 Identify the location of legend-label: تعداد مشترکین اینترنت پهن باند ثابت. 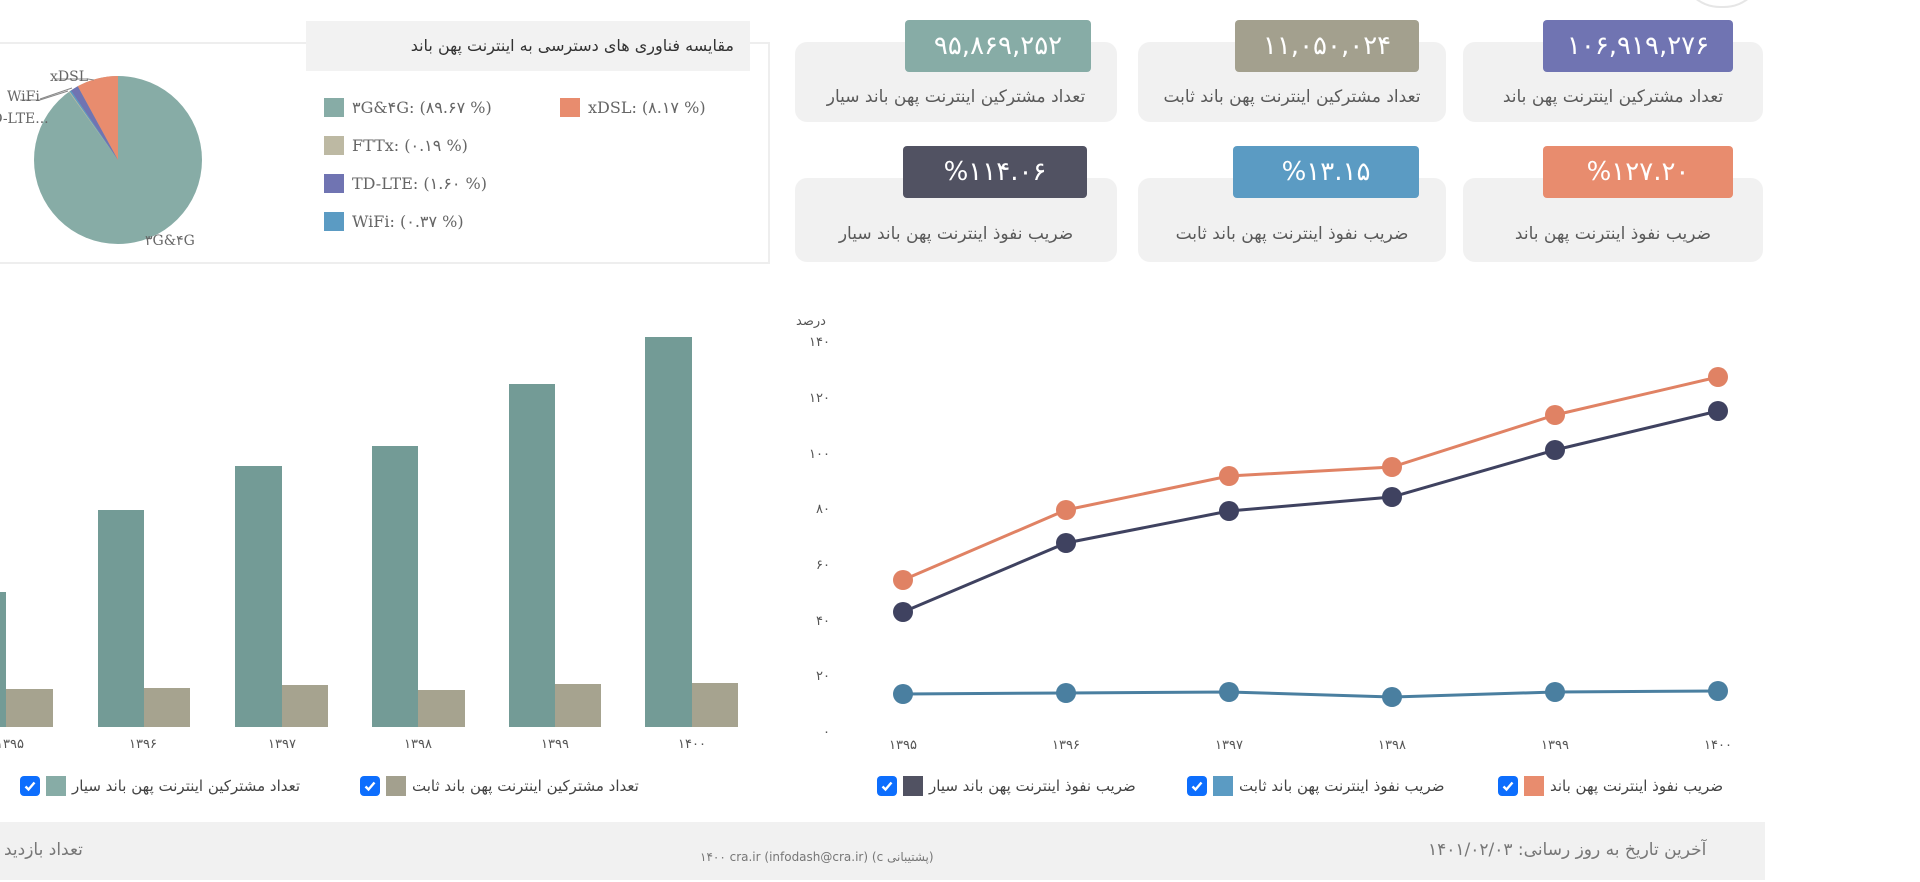
(525, 786).